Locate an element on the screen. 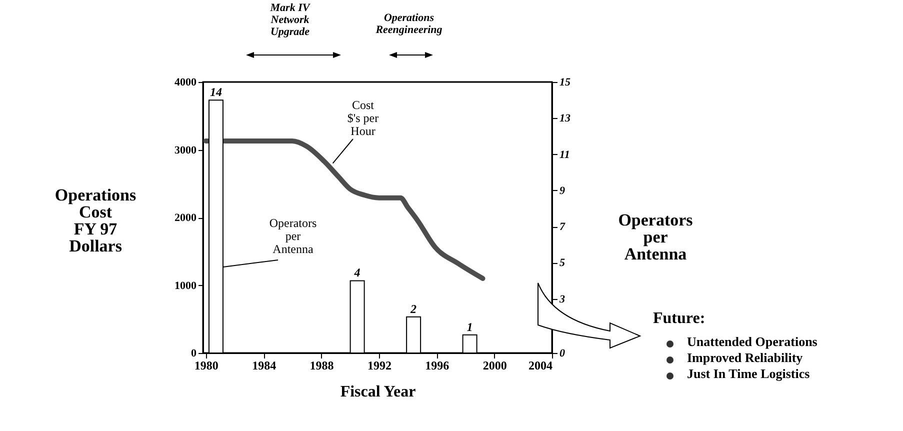  y2-axis-title: Operators per Antenna is located at coordinates (656, 237).